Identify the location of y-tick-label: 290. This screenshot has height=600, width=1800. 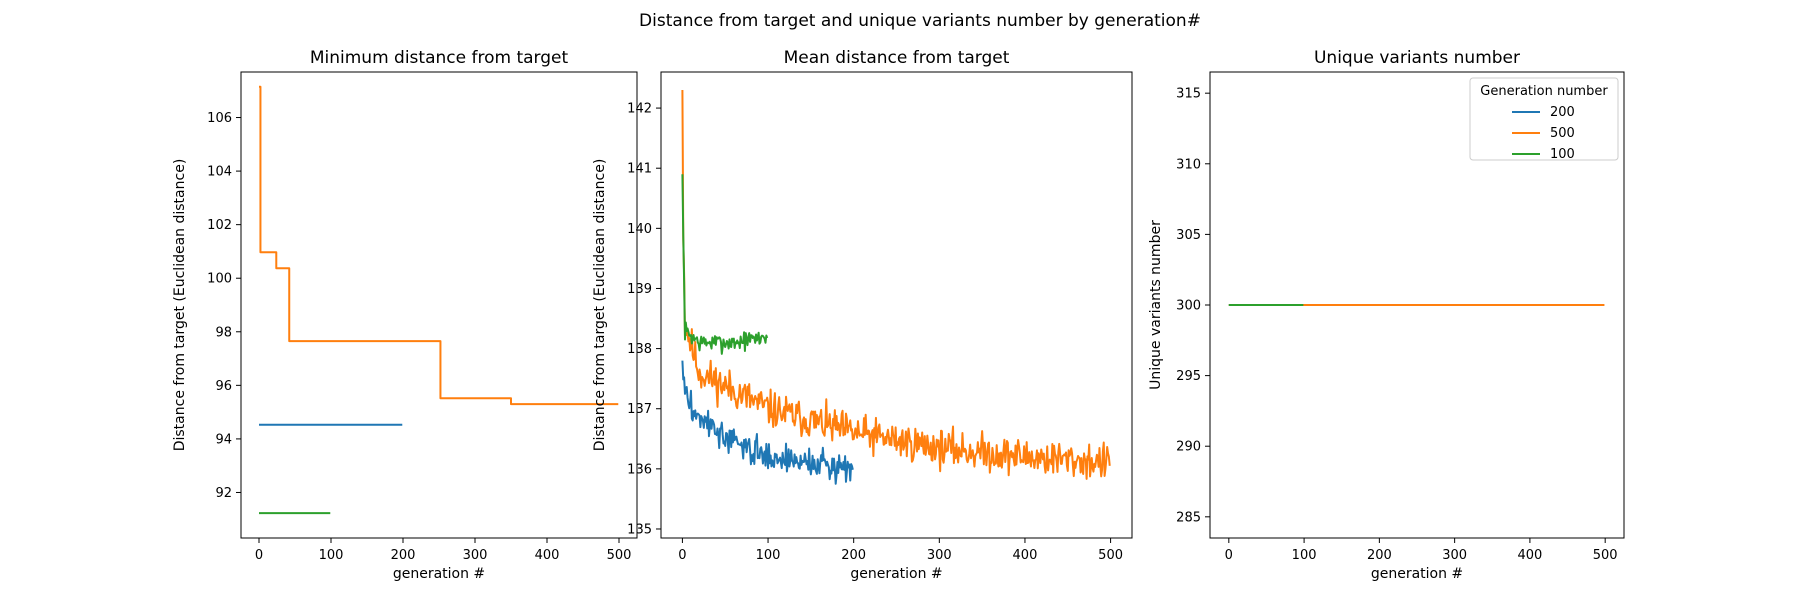
(1188, 447).